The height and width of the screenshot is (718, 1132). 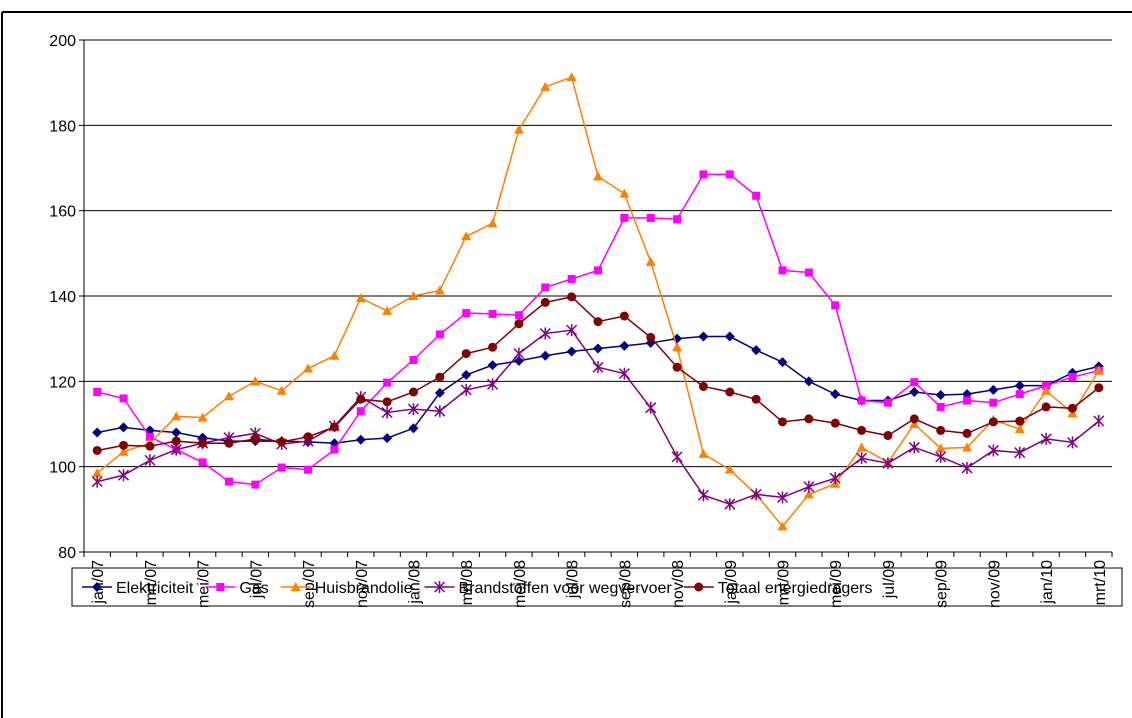 What do you see at coordinates (678, 584) in the screenshot?
I see `x-tick-label: nov/08` at bounding box center [678, 584].